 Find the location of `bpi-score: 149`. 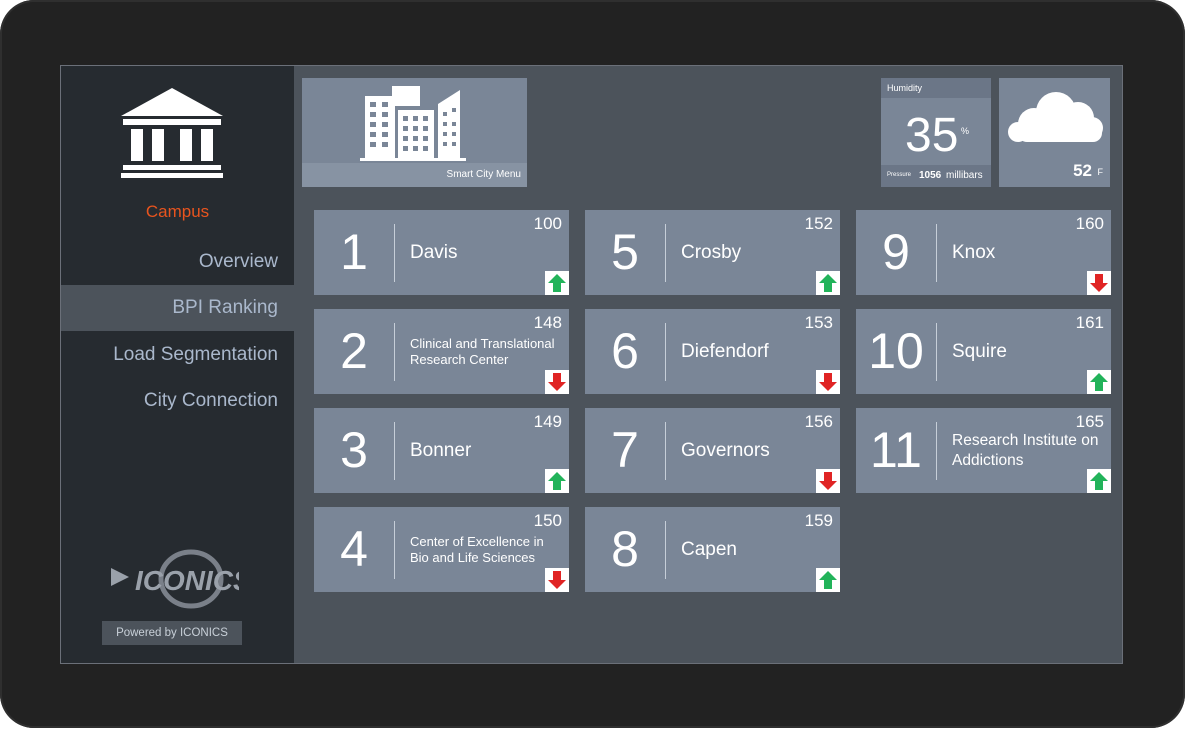

bpi-score: 149 is located at coordinates (547, 421).